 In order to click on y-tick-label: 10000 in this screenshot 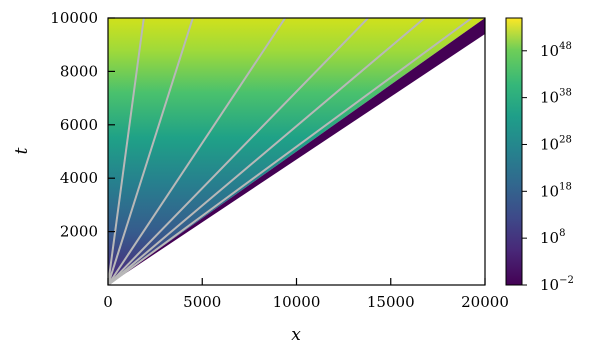, I will do `click(74, 18)`.